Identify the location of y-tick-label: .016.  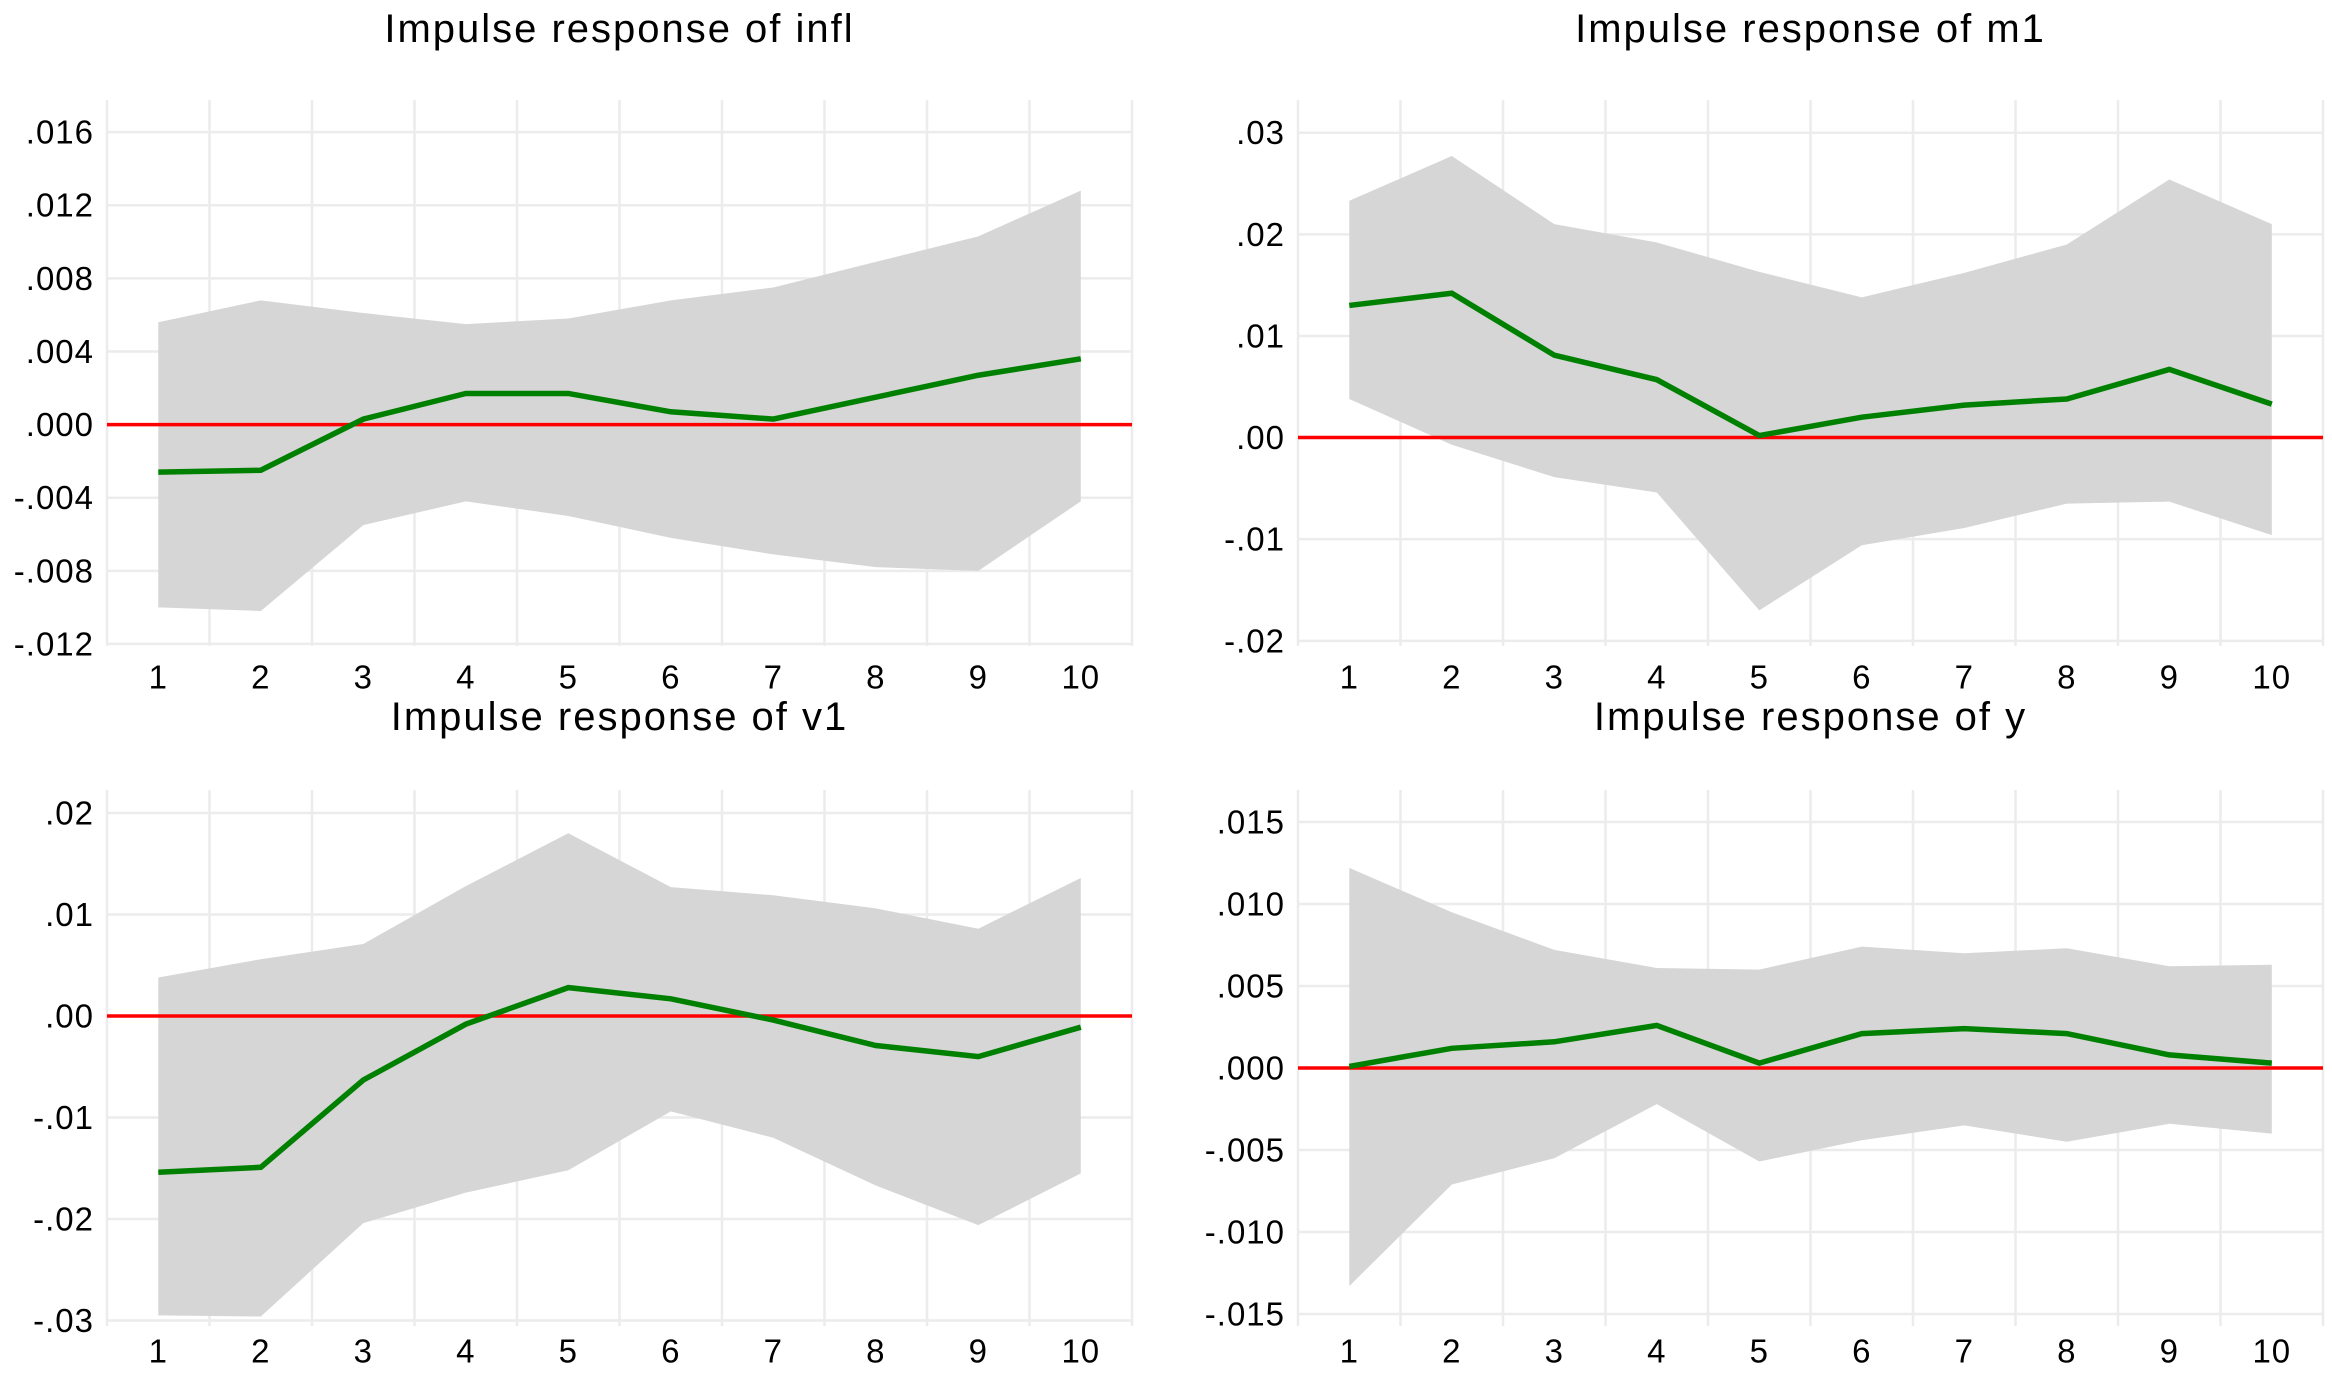
(60, 132).